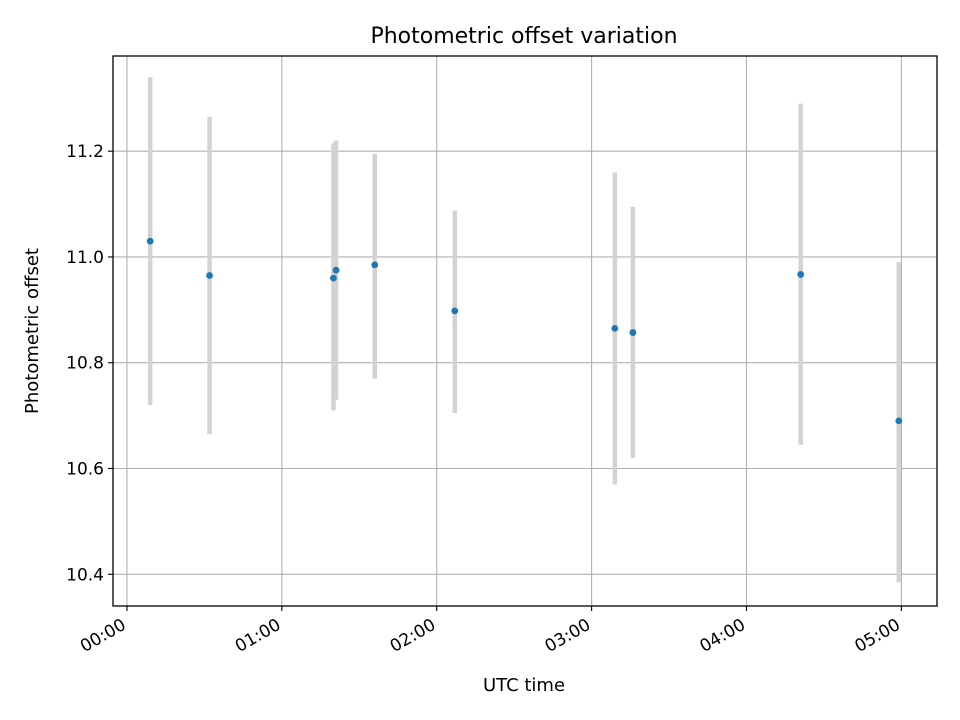  I want to click on chart-title: Photometric offset variation, so click(523, 36).